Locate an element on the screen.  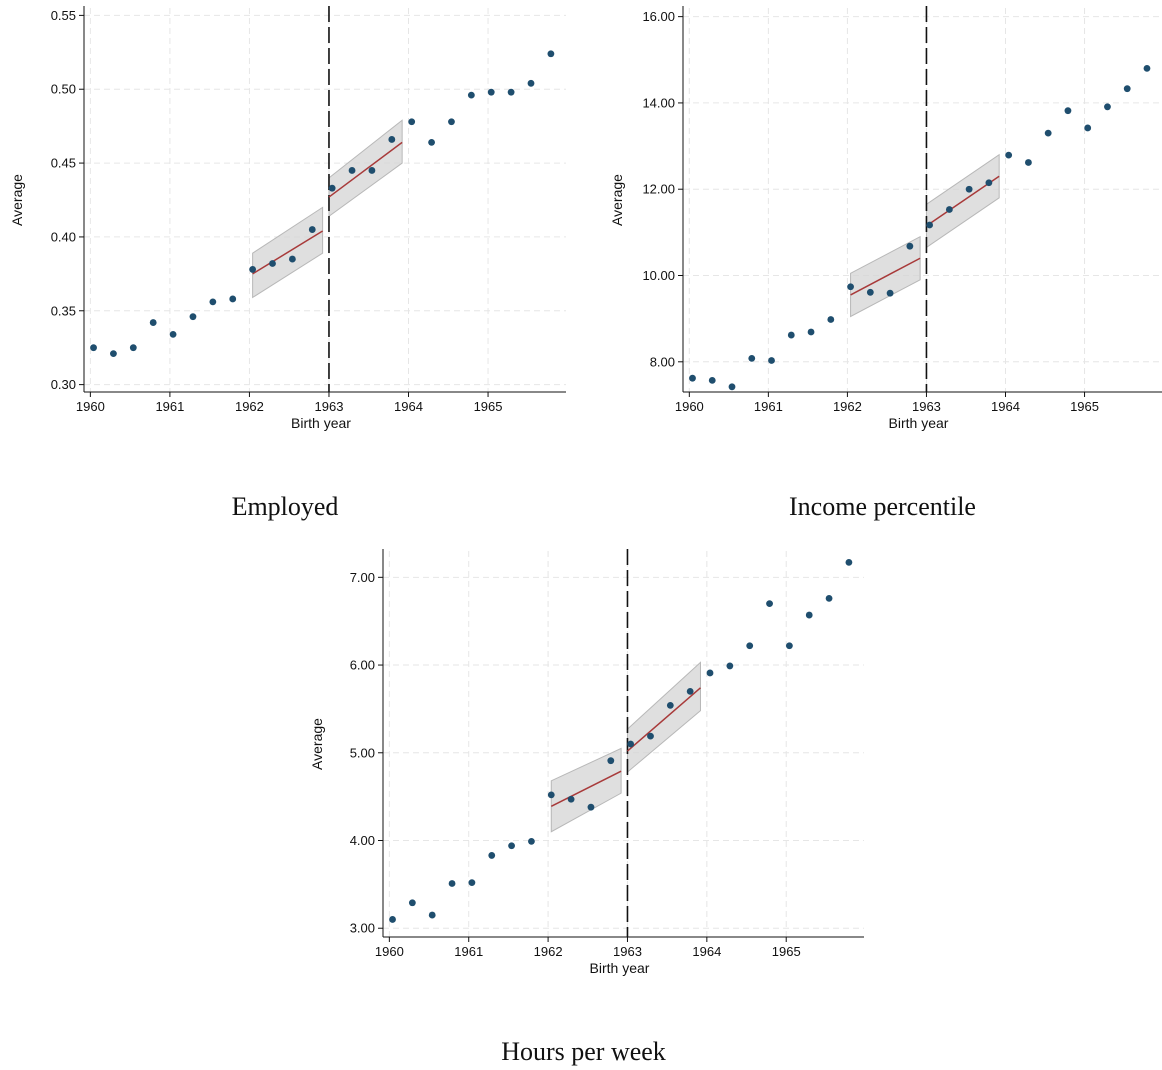
panel-title: Employed is located at coordinates (285, 506).